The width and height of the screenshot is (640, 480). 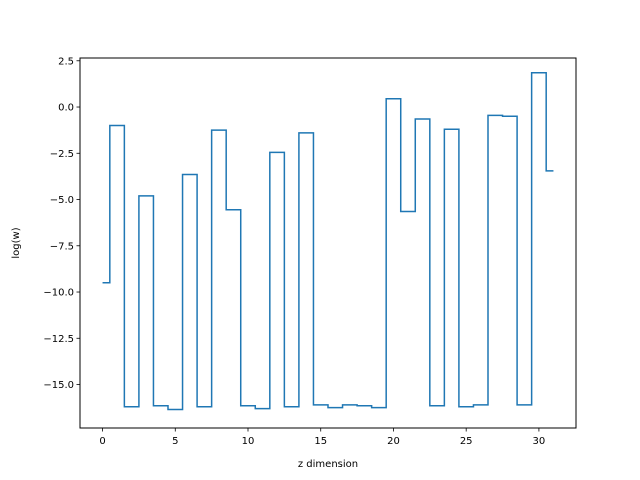 I want to click on x-tick-label: 5, so click(x=175, y=441).